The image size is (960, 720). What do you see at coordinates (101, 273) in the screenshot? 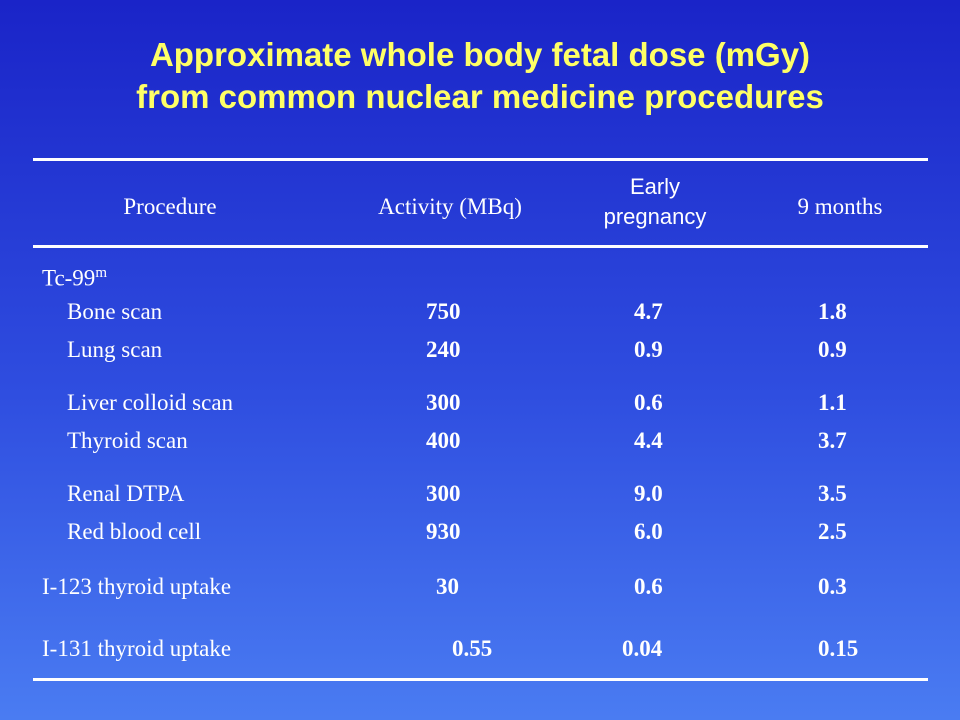
I see `group-superscript: m` at bounding box center [101, 273].